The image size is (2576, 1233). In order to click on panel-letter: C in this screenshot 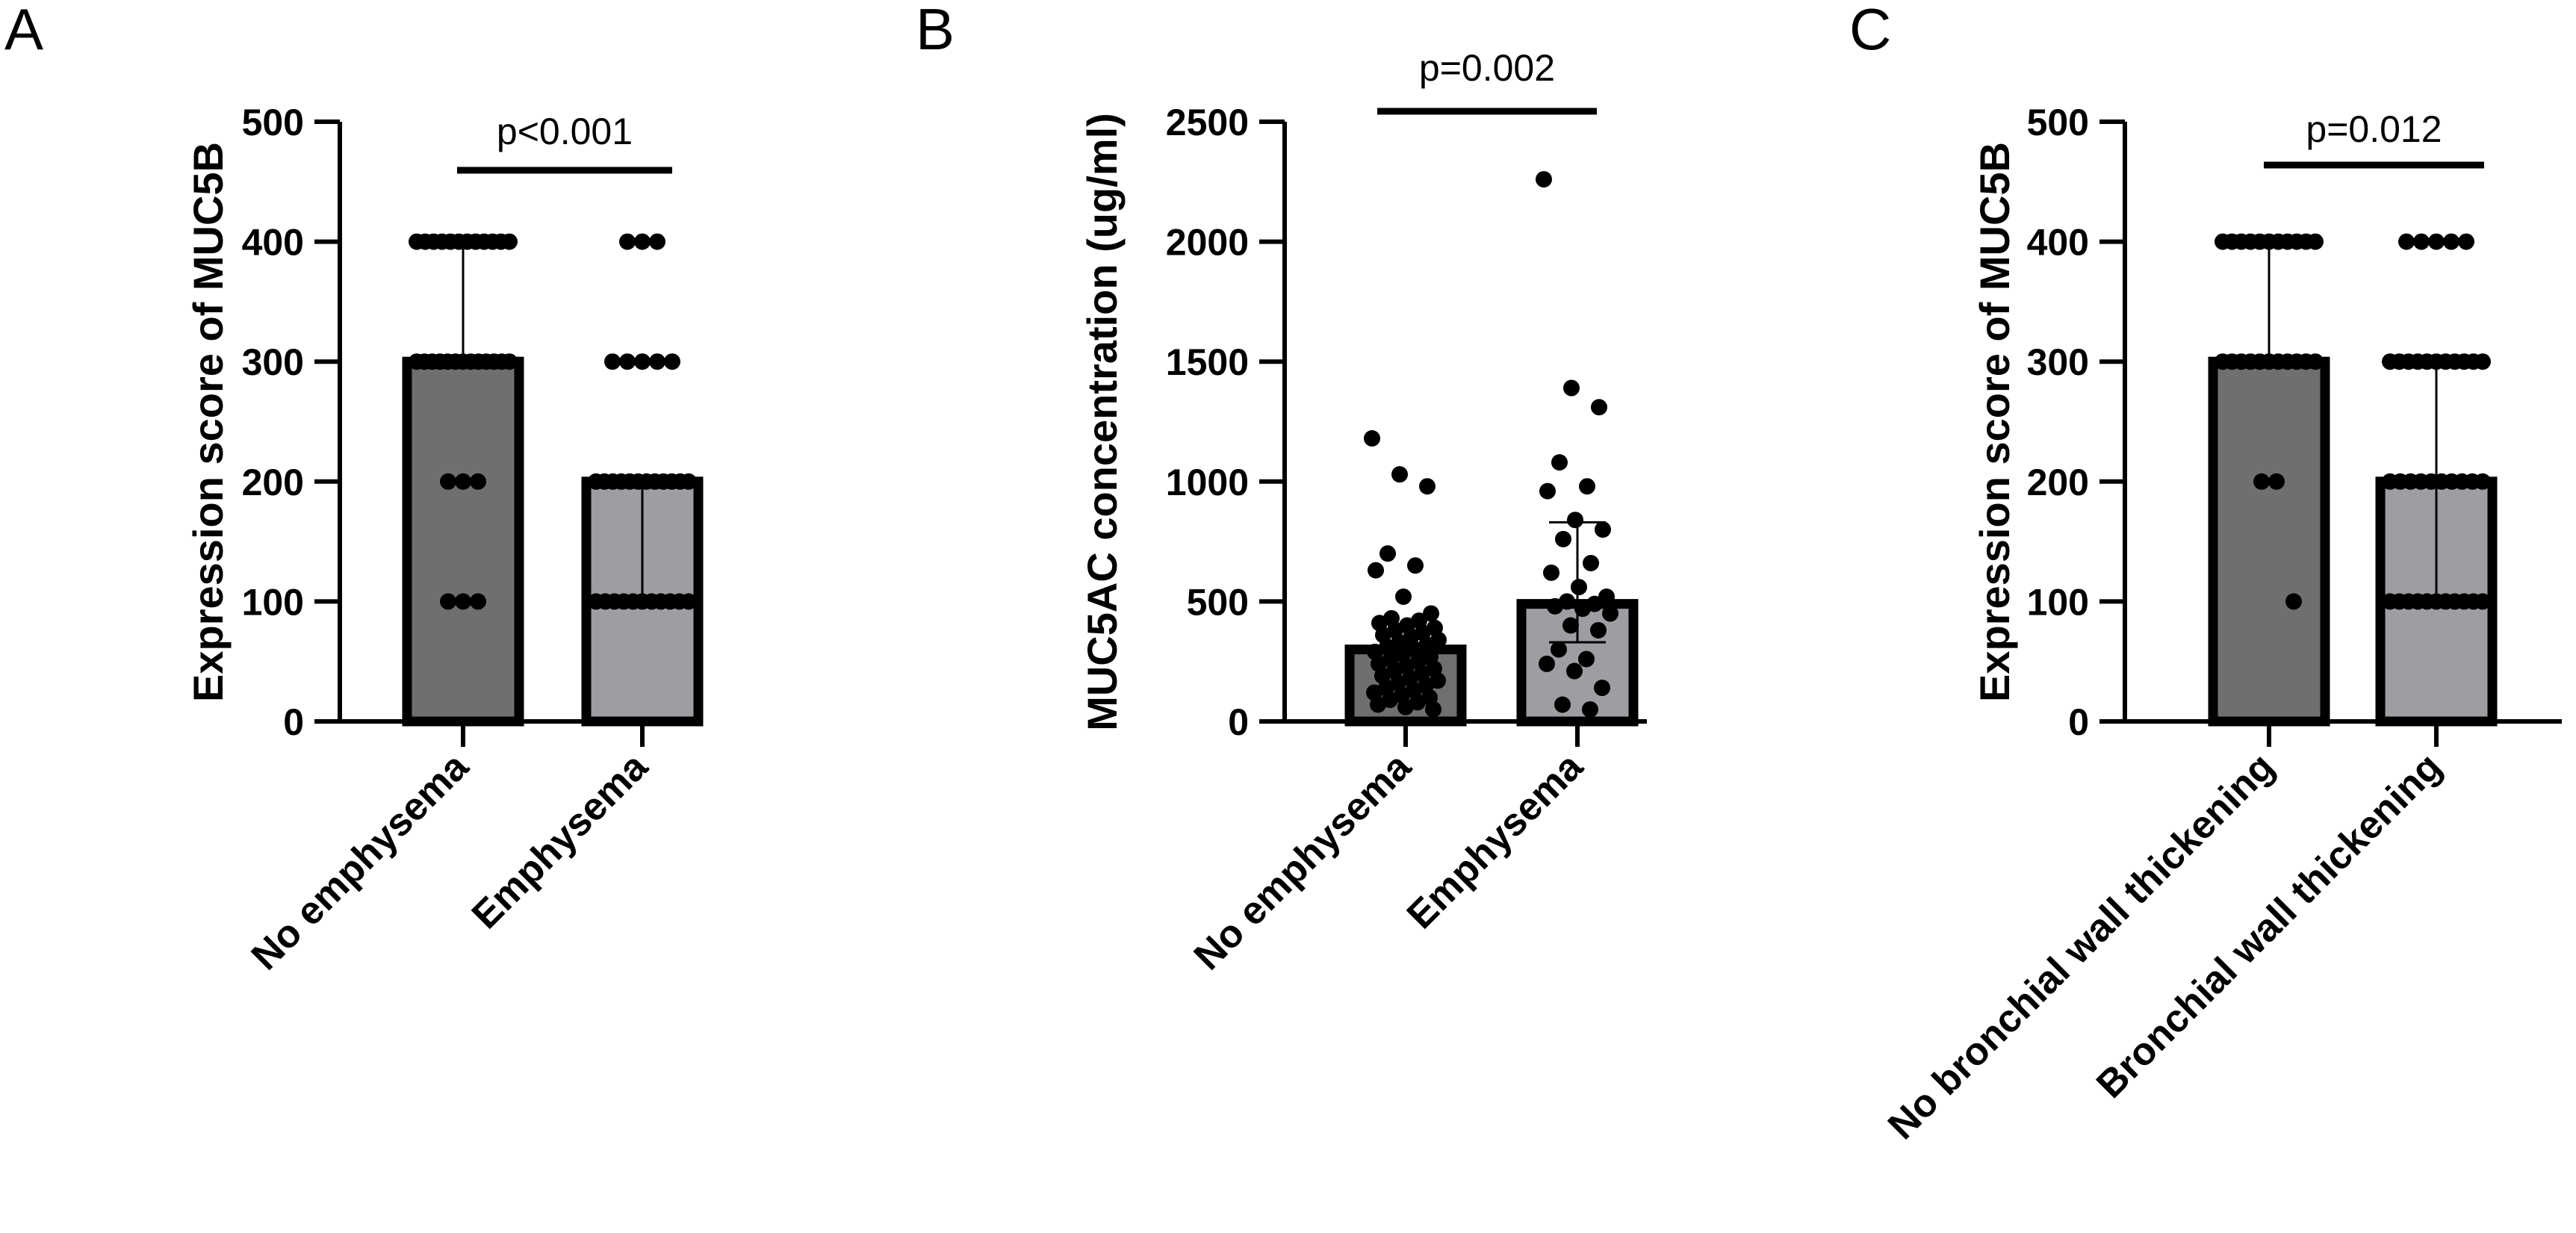, I will do `click(1870, 31)`.